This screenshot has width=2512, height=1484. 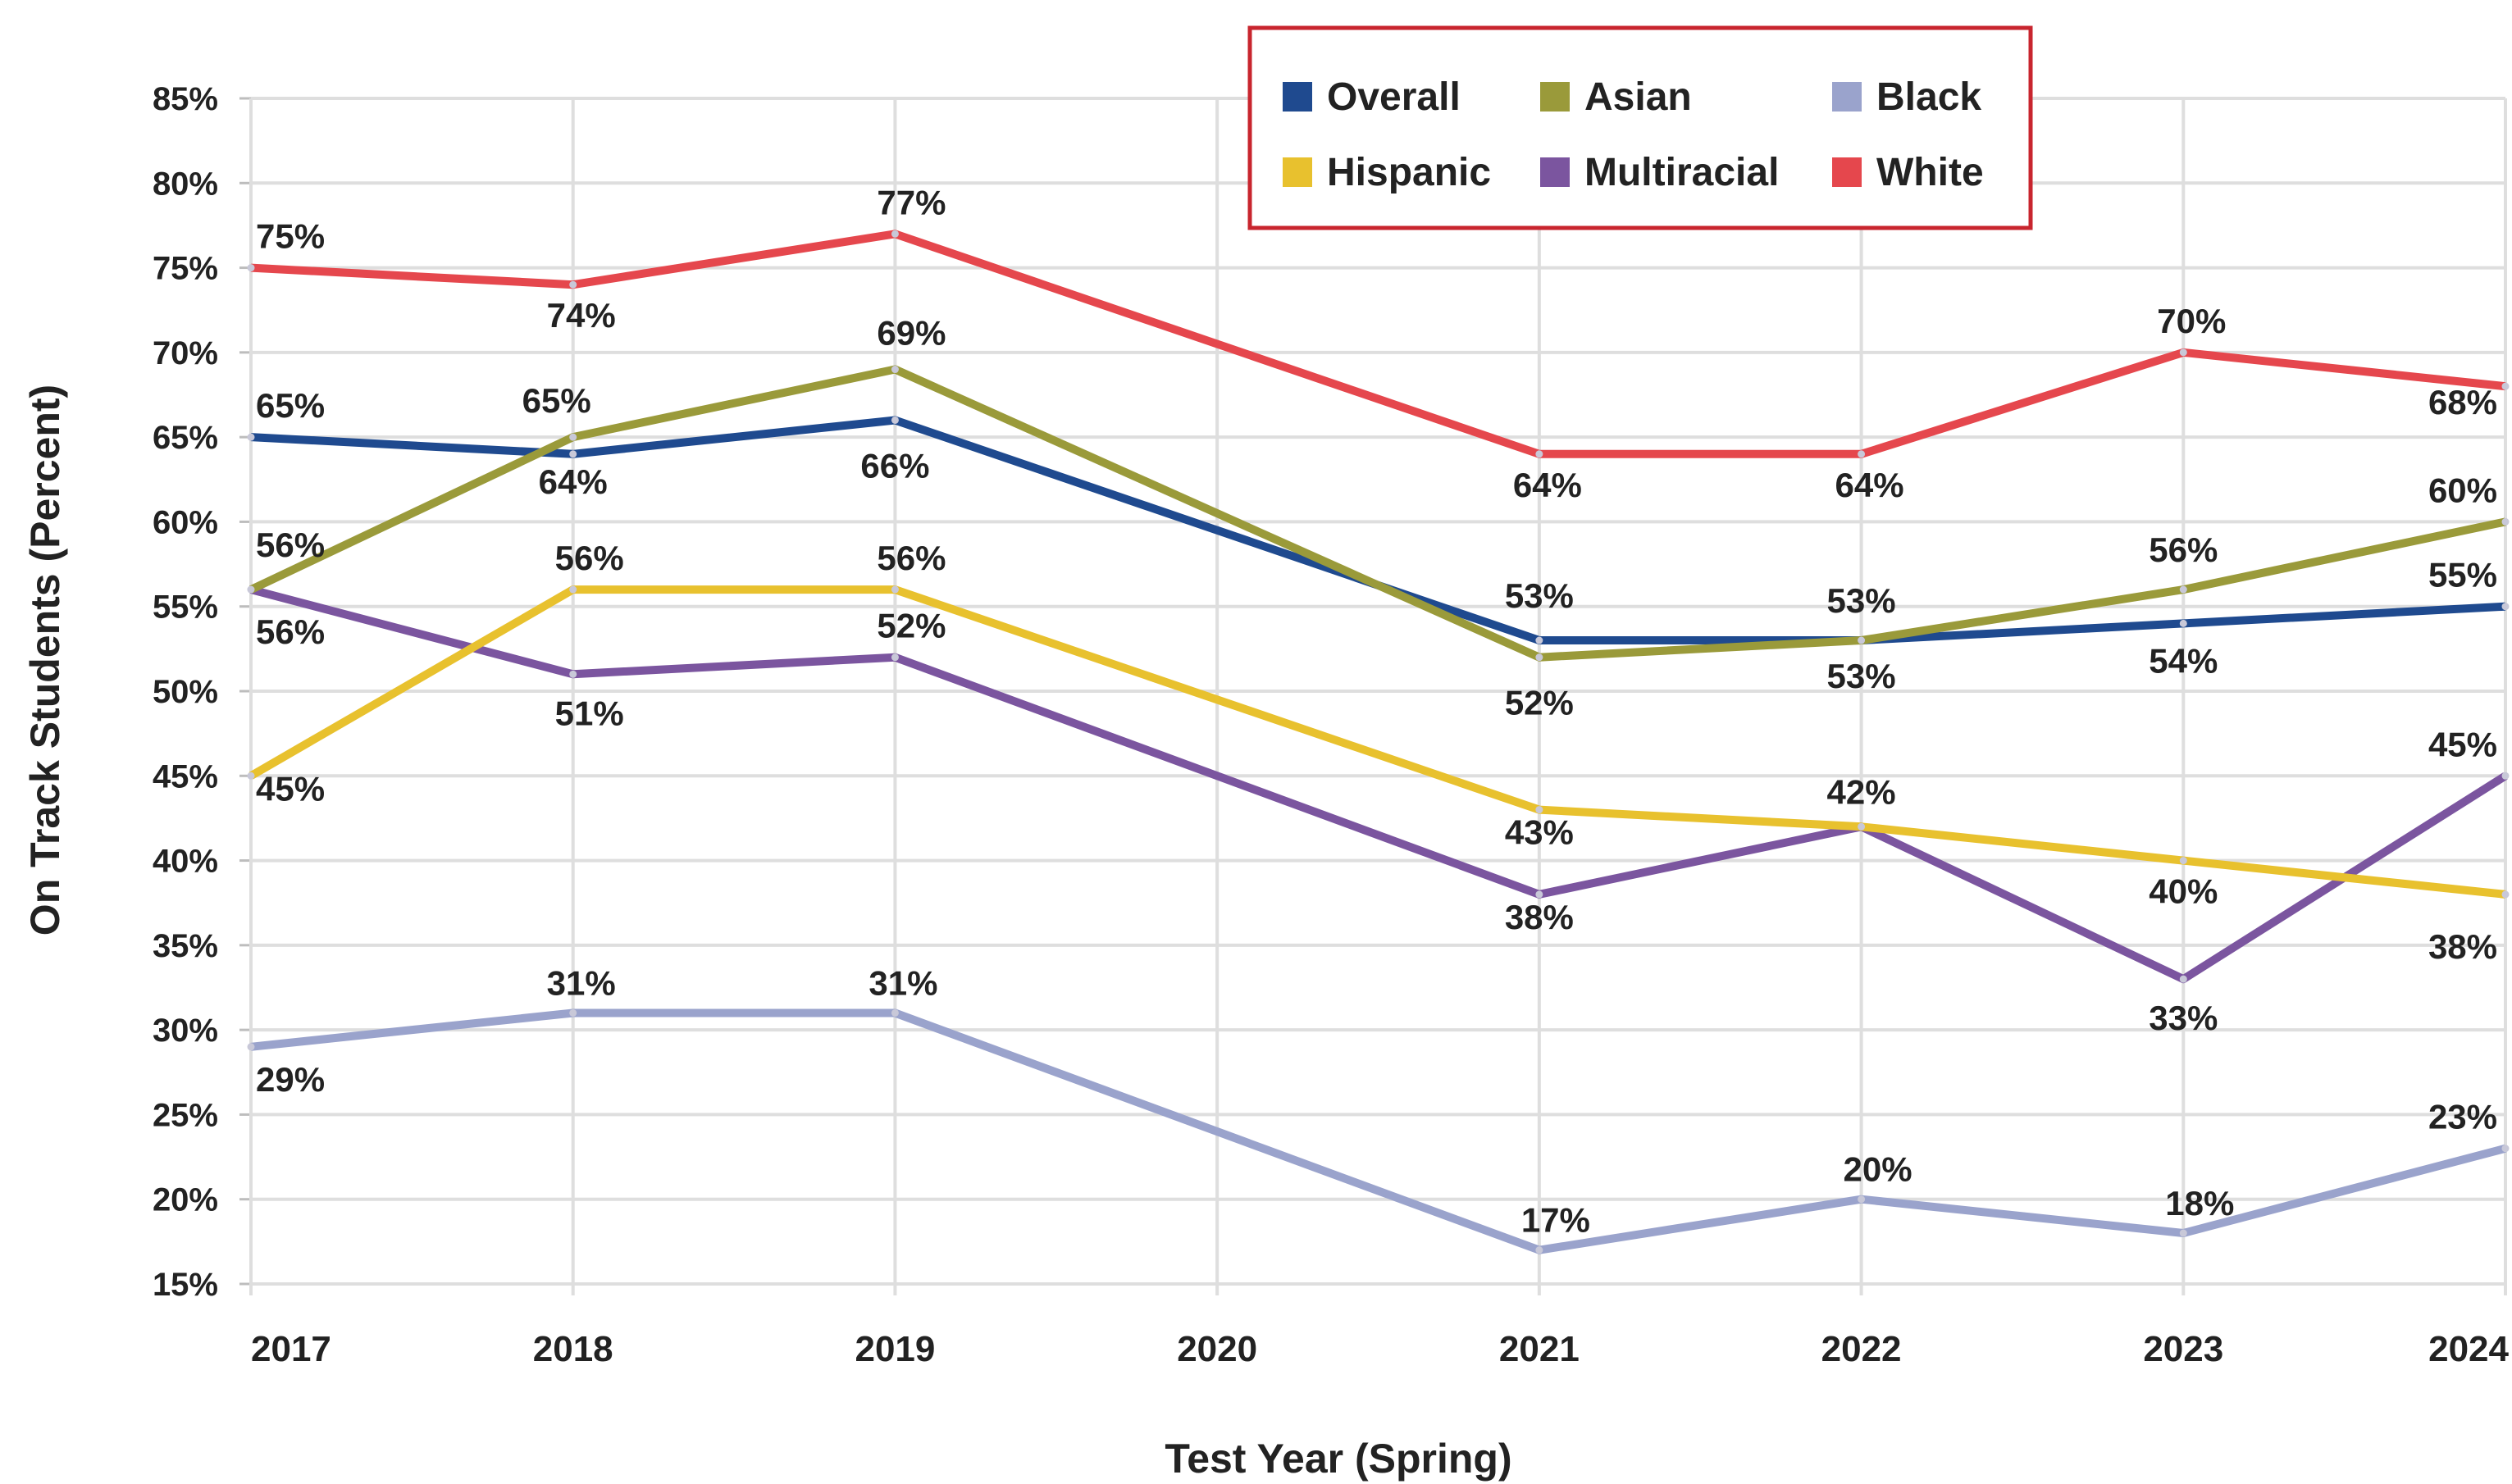 I want to click on data-label-multiracial: 33%, so click(x=2183, y=1018).